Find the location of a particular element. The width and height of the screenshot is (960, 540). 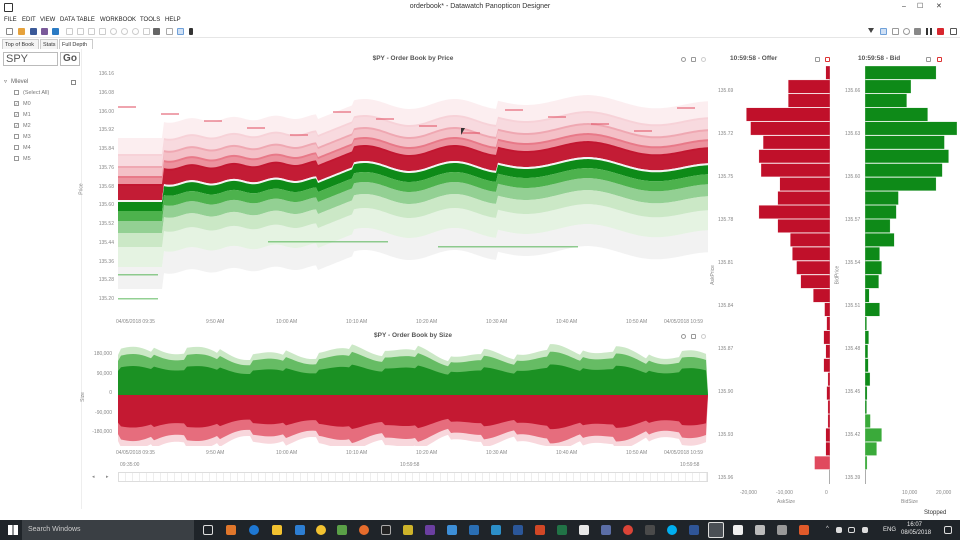

checkbox-m4 is located at coordinates (16, 147).